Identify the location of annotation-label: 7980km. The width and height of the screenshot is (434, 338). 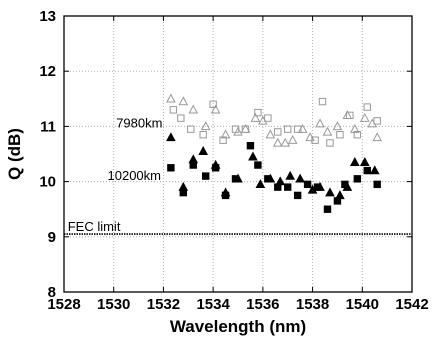
(139, 123).